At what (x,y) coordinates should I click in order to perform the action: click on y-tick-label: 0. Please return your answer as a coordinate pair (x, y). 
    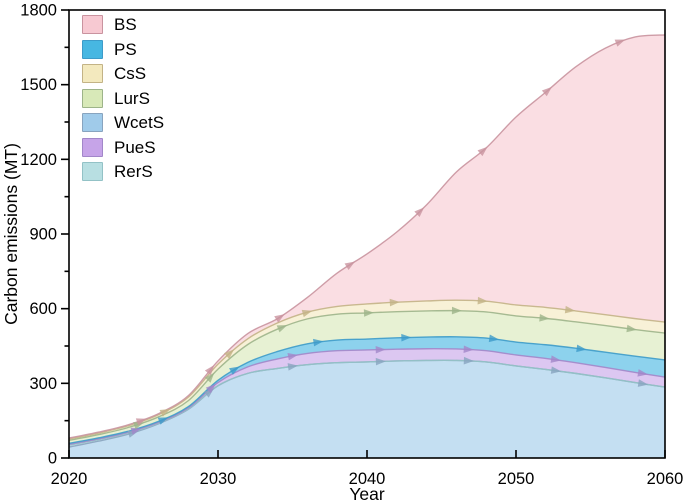
    Looking at the image, I should click on (52, 459).